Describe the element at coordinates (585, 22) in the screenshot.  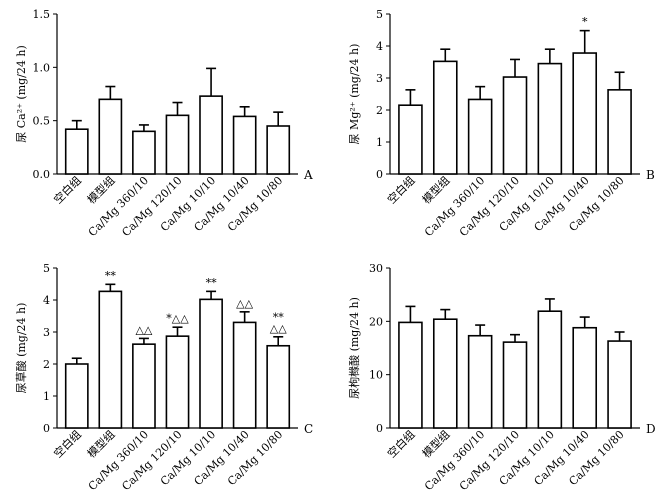
I see `significance-mark: *` at that location.